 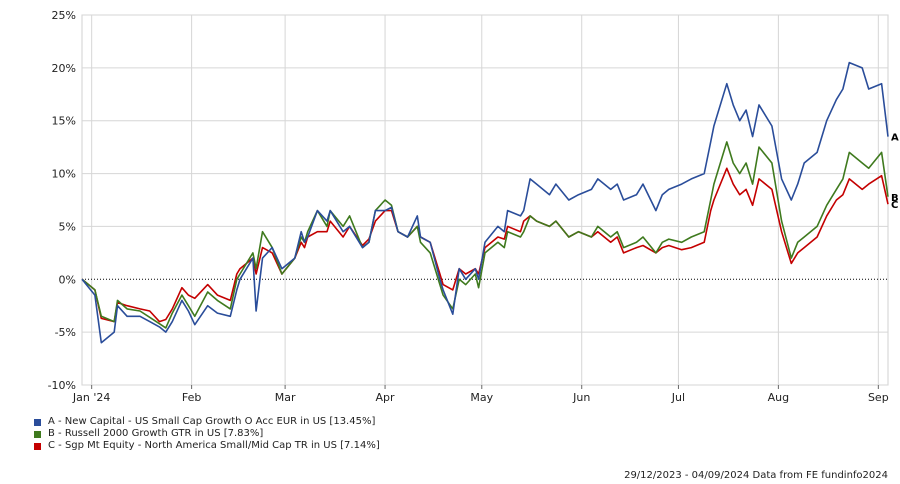 What do you see at coordinates (878, 397) in the screenshot?
I see `x-tick-label: Sep` at bounding box center [878, 397].